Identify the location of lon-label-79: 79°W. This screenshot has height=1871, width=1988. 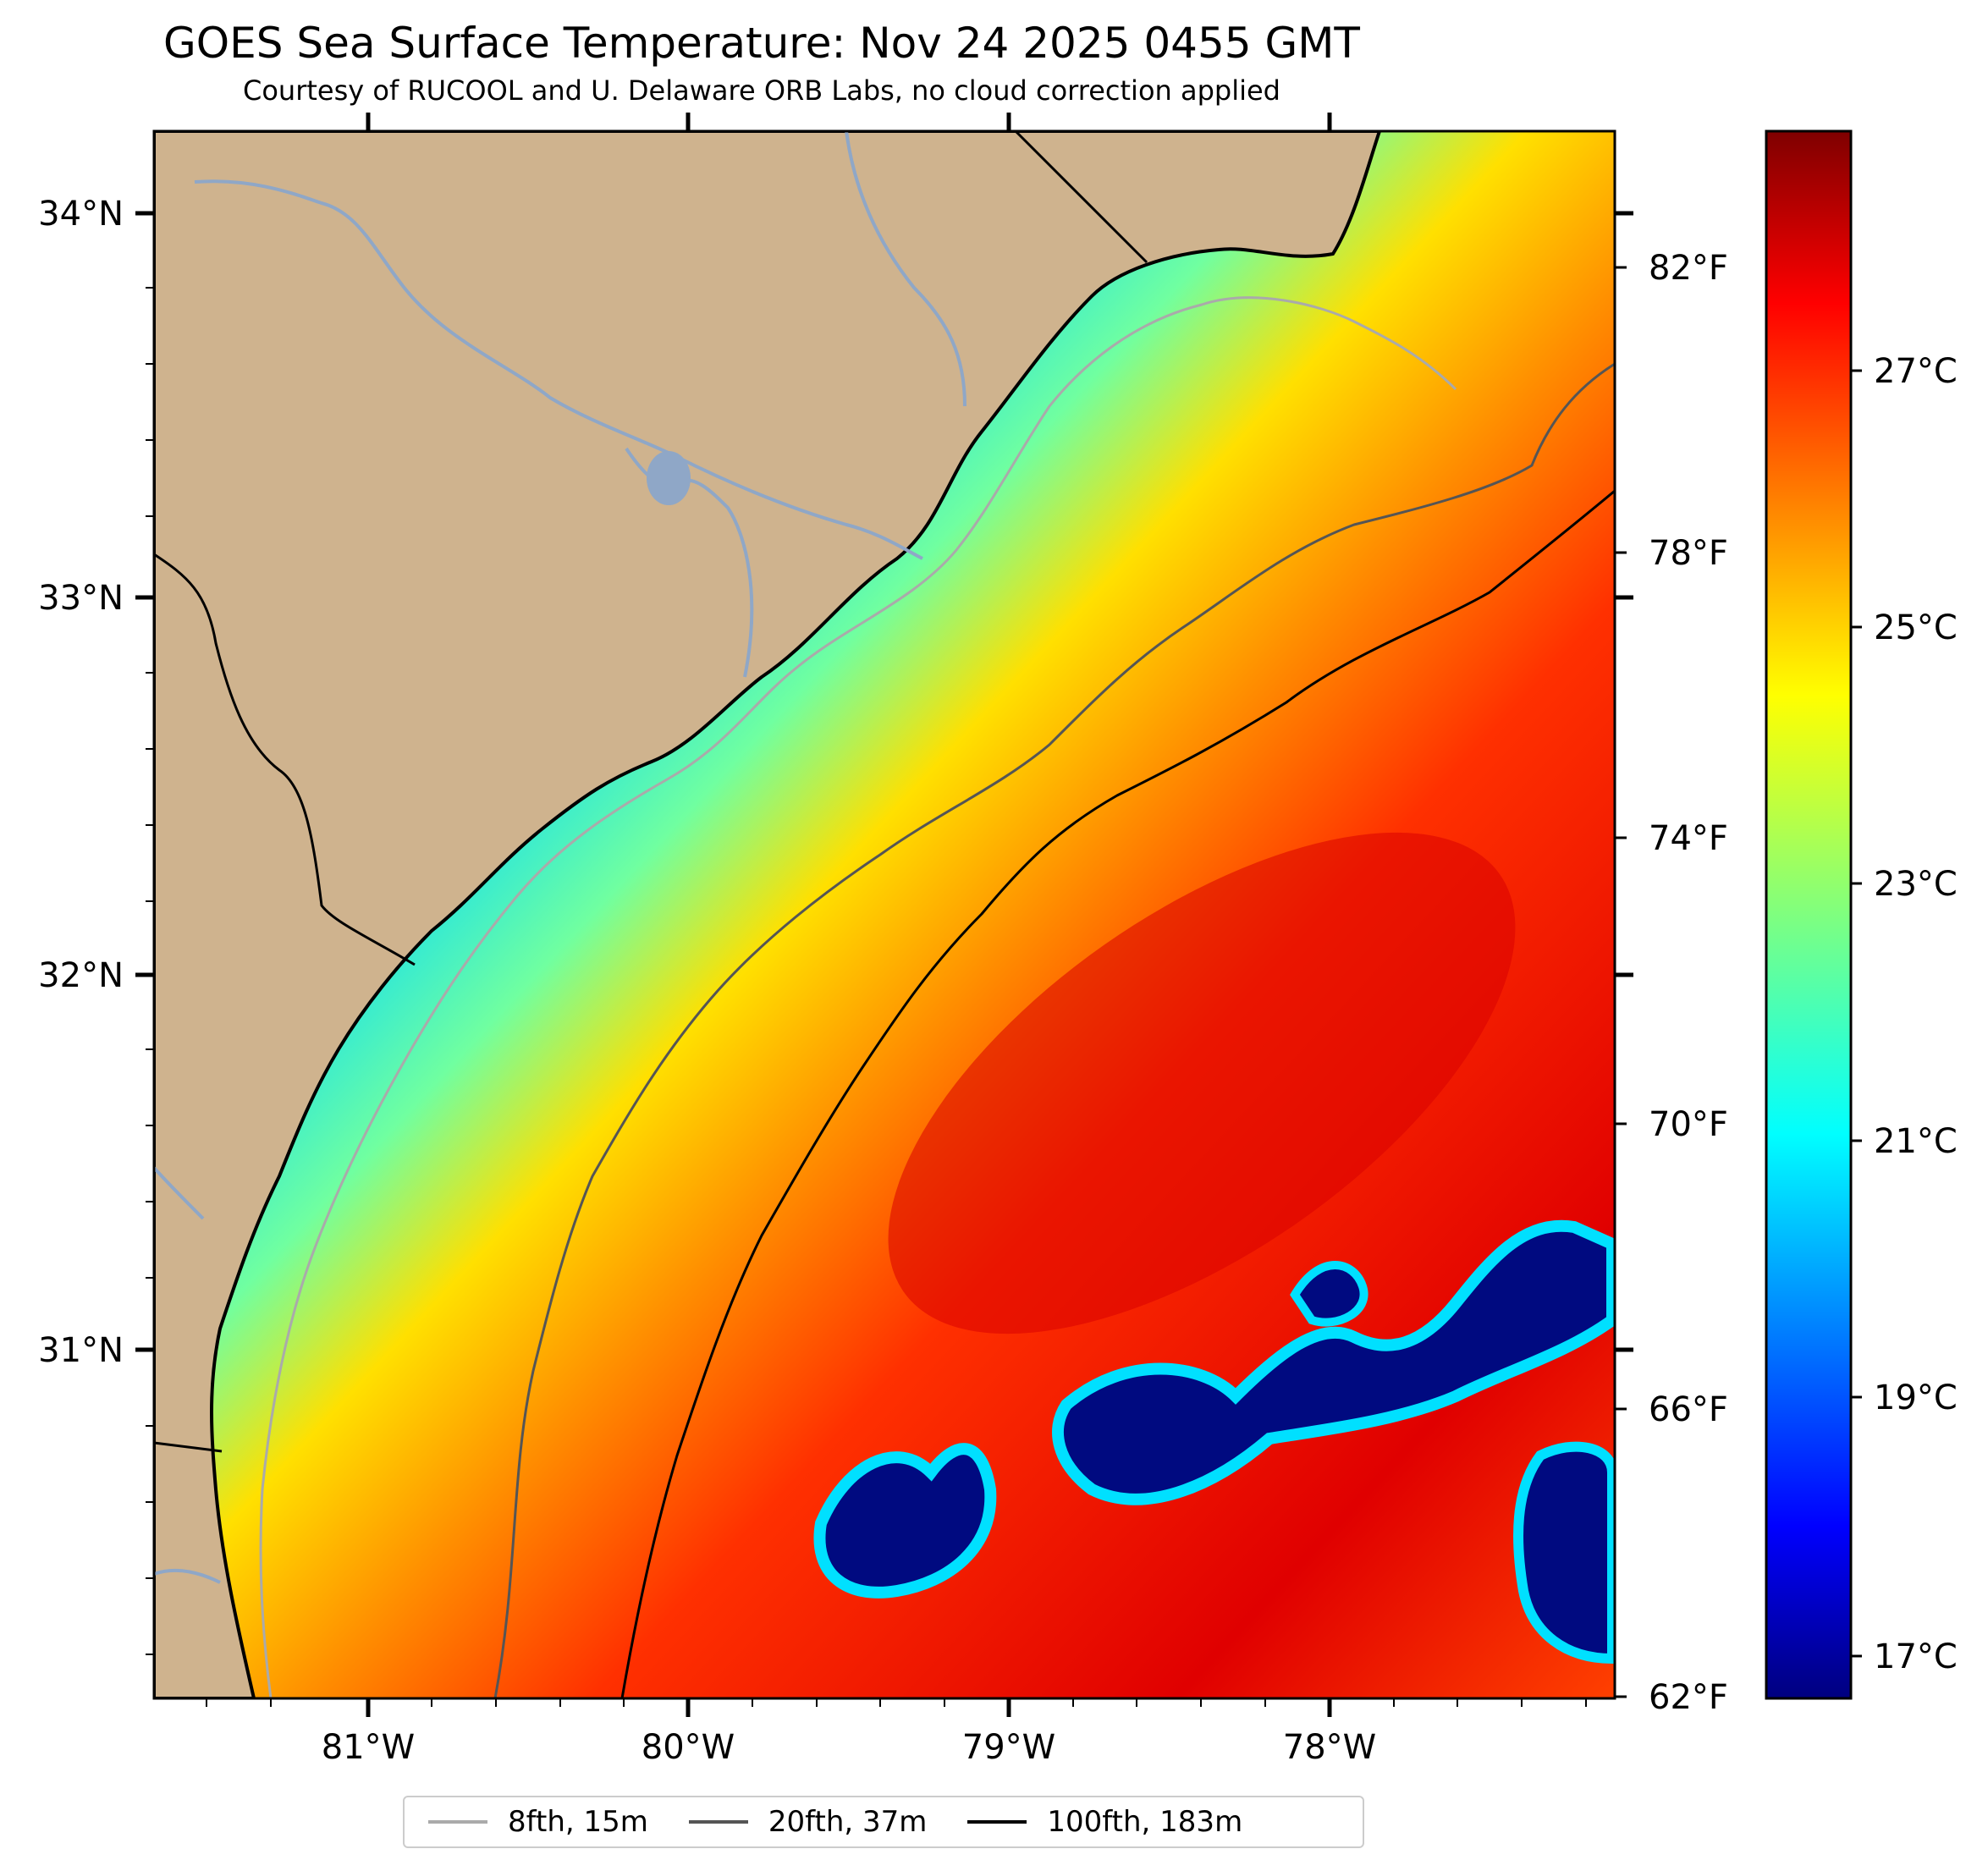
(1008, 1748).